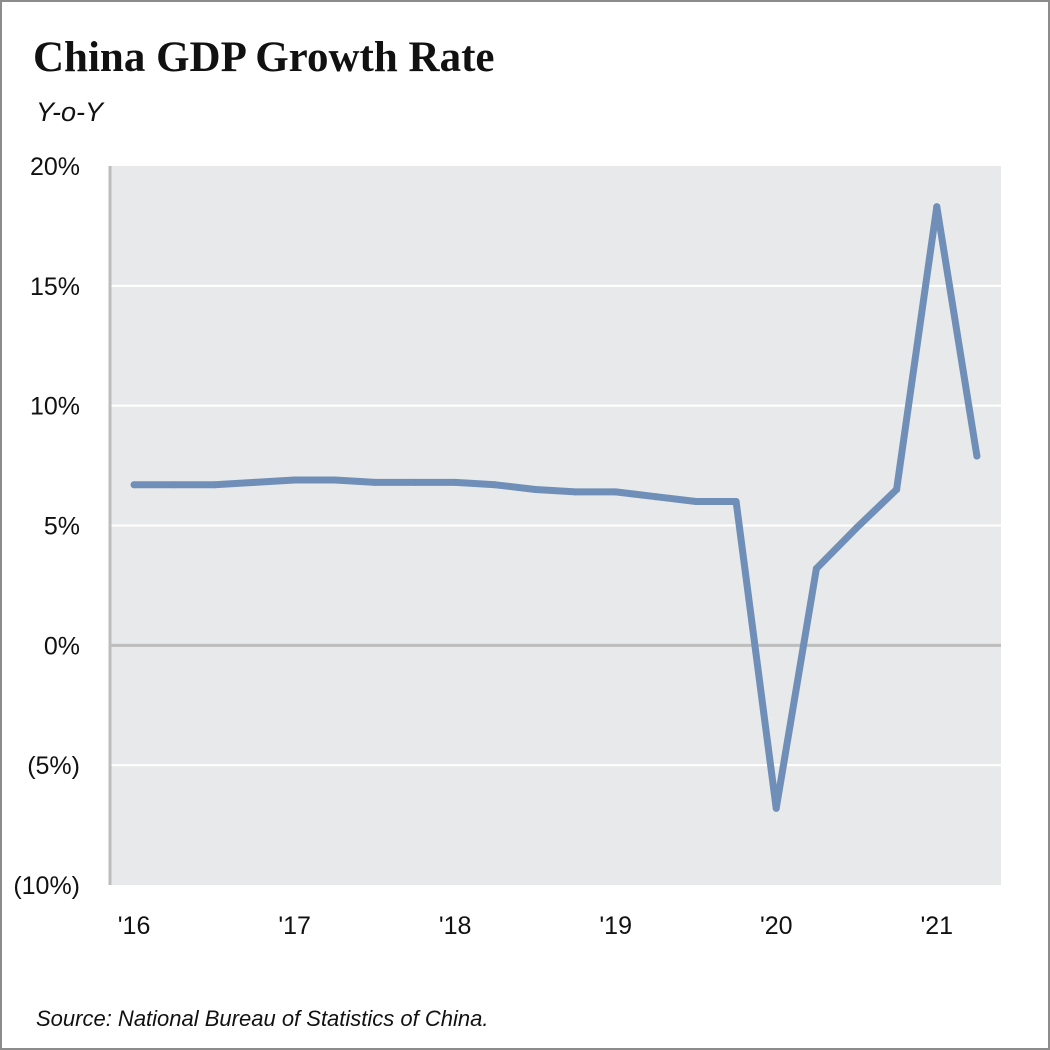  I want to click on y-tick-label: 15%, so click(55, 287).